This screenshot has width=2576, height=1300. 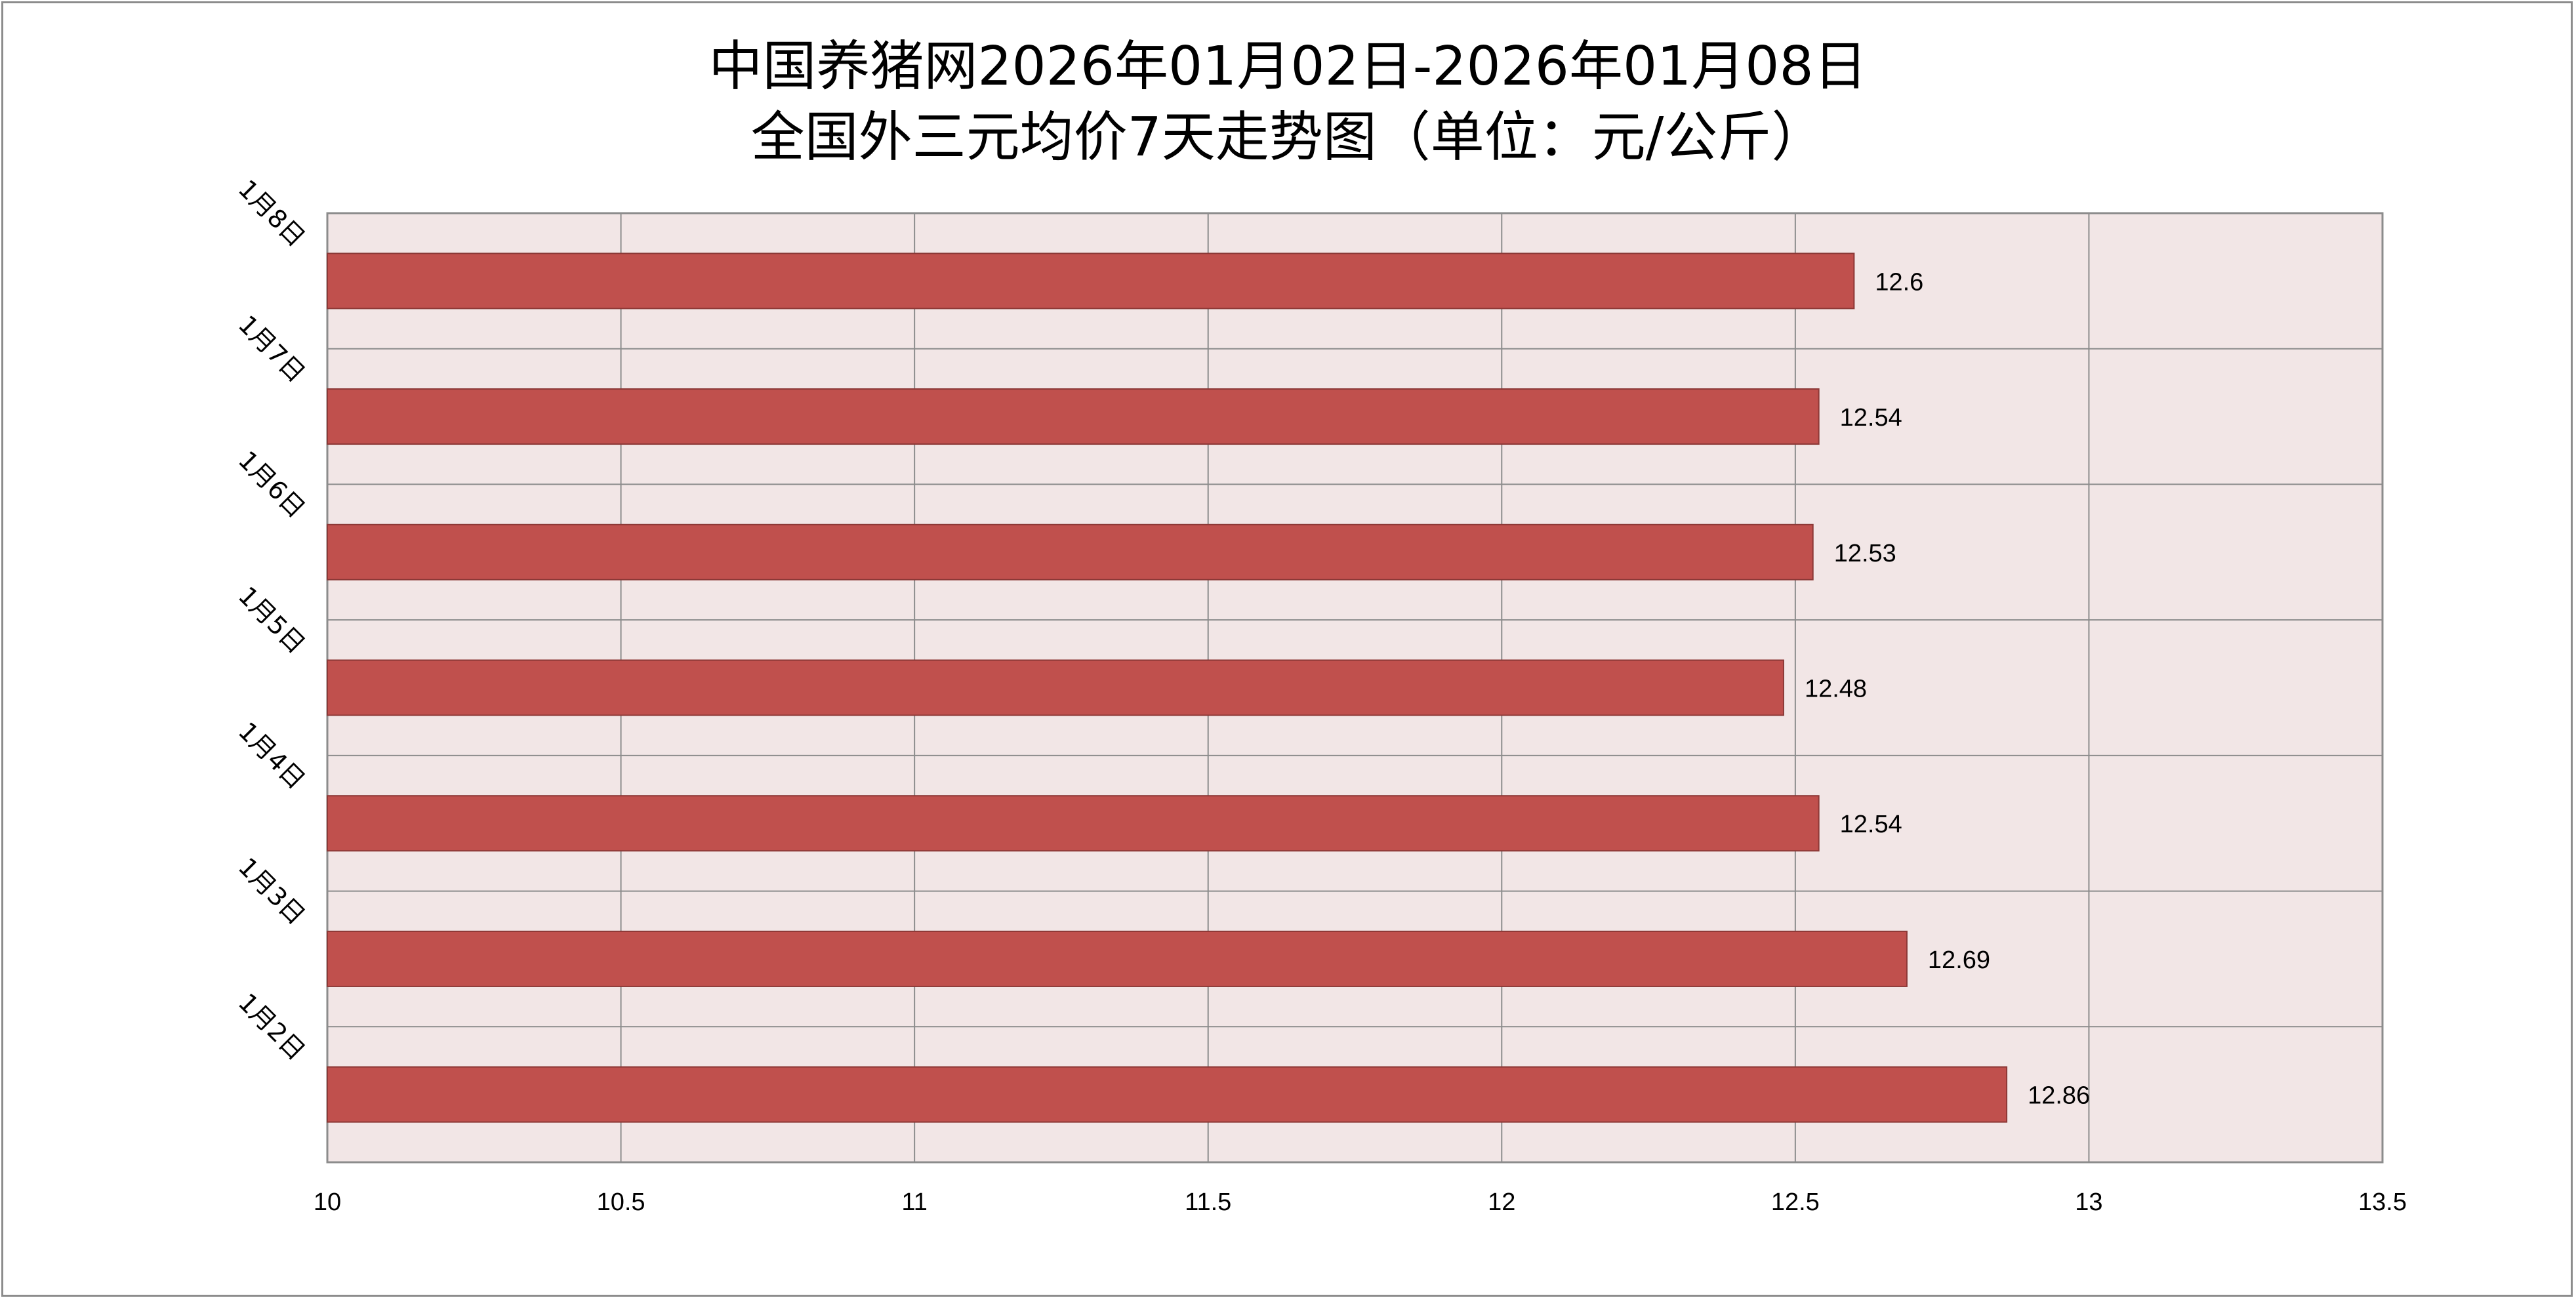 What do you see at coordinates (272, 891) in the screenshot?
I see `category-label: 1月3日` at bounding box center [272, 891].